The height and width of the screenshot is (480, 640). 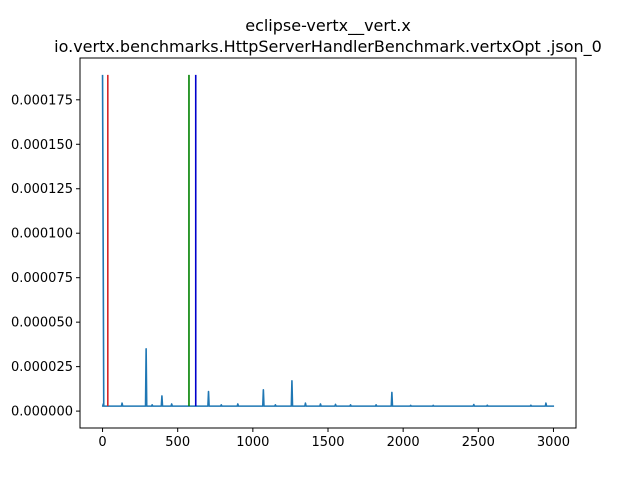 I want to click on x-axis: 0 500 1000 1500 2000 2500 3000, so click(x=334, y=439).